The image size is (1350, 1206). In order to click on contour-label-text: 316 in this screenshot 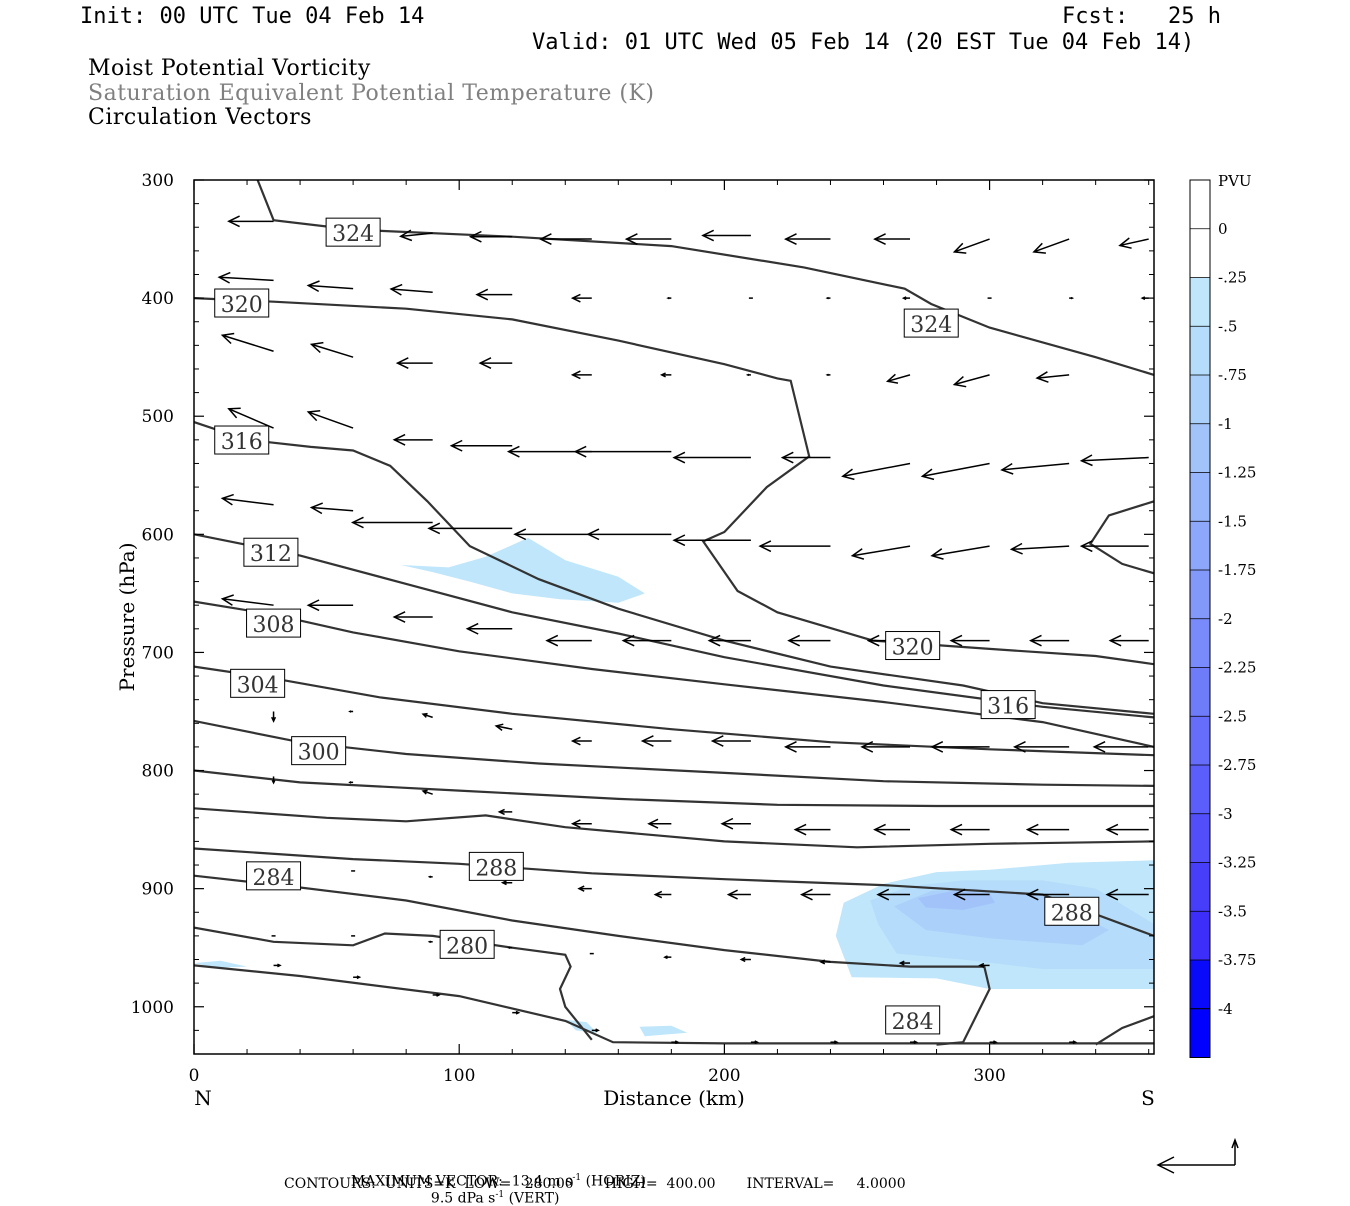, I will do `click(1008, 707)`.